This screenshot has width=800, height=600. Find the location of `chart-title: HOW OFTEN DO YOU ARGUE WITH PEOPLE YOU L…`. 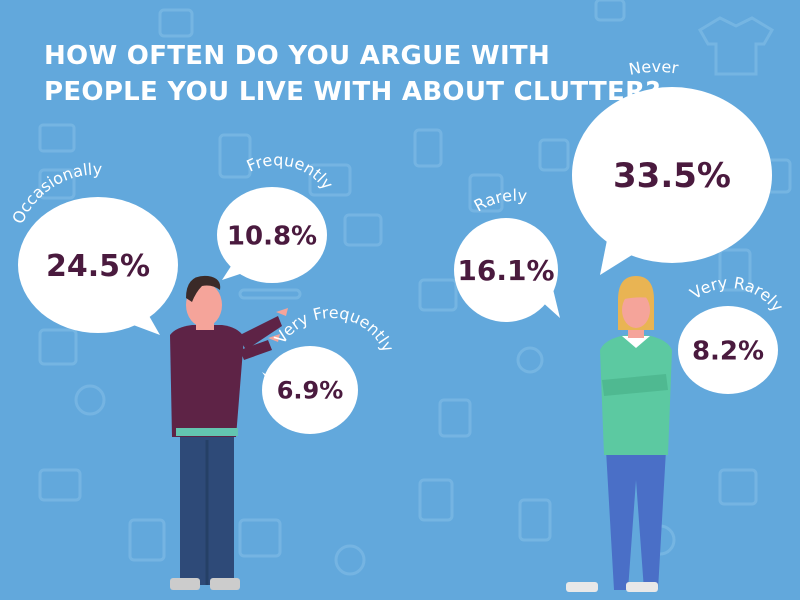

chart-title: HOW OFTEN DO YOU ARGUE WITH PEOPLE YOU L… is located at coordinates (352, 74).